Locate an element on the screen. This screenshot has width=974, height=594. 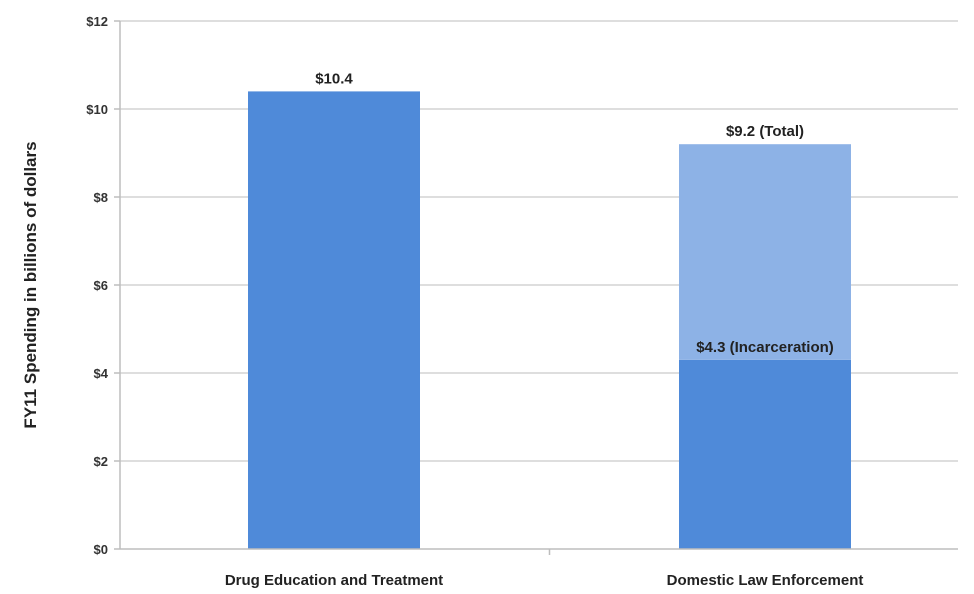
y-tick-label: $12 is located at coordinates (97, 21).